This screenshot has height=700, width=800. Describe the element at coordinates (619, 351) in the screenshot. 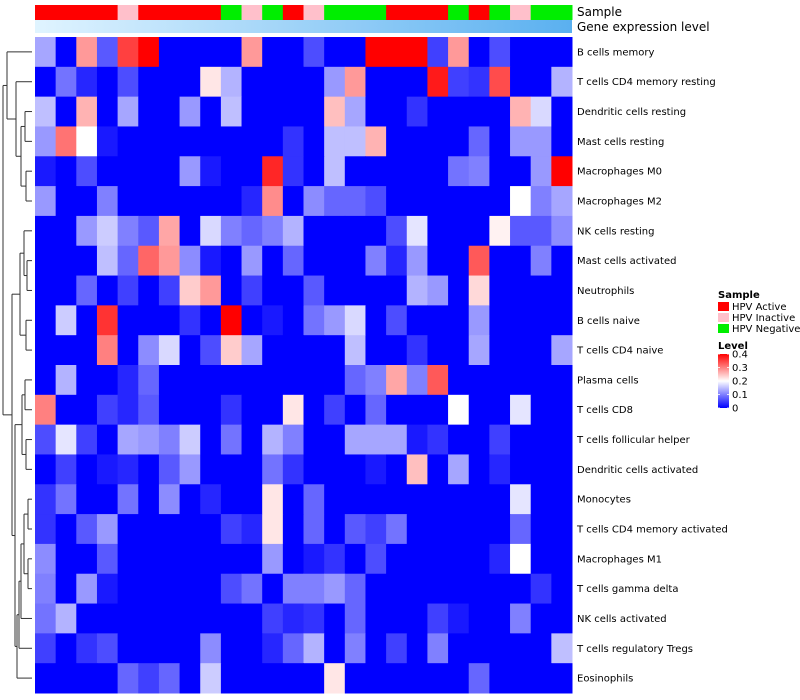

I see `row-label: T cells CD4 naive` at that location.